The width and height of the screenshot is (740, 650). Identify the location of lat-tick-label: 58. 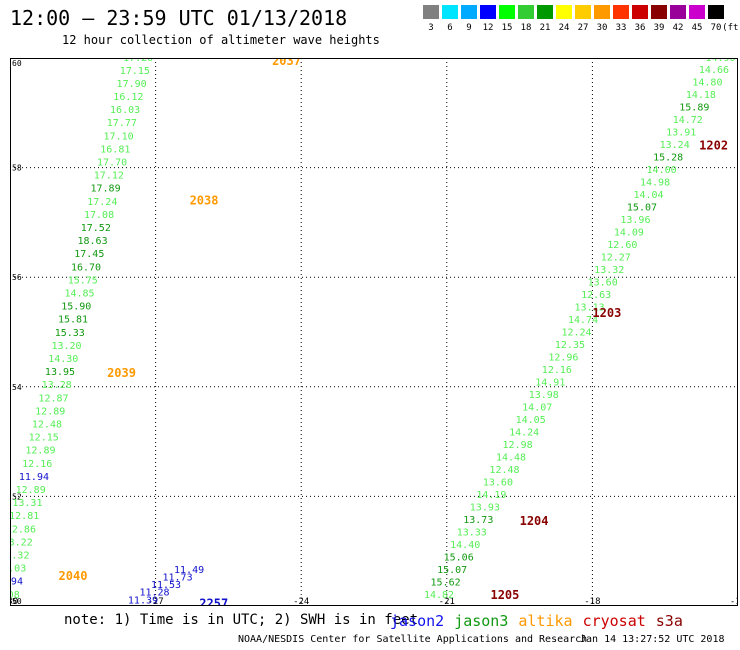
(17, 168).